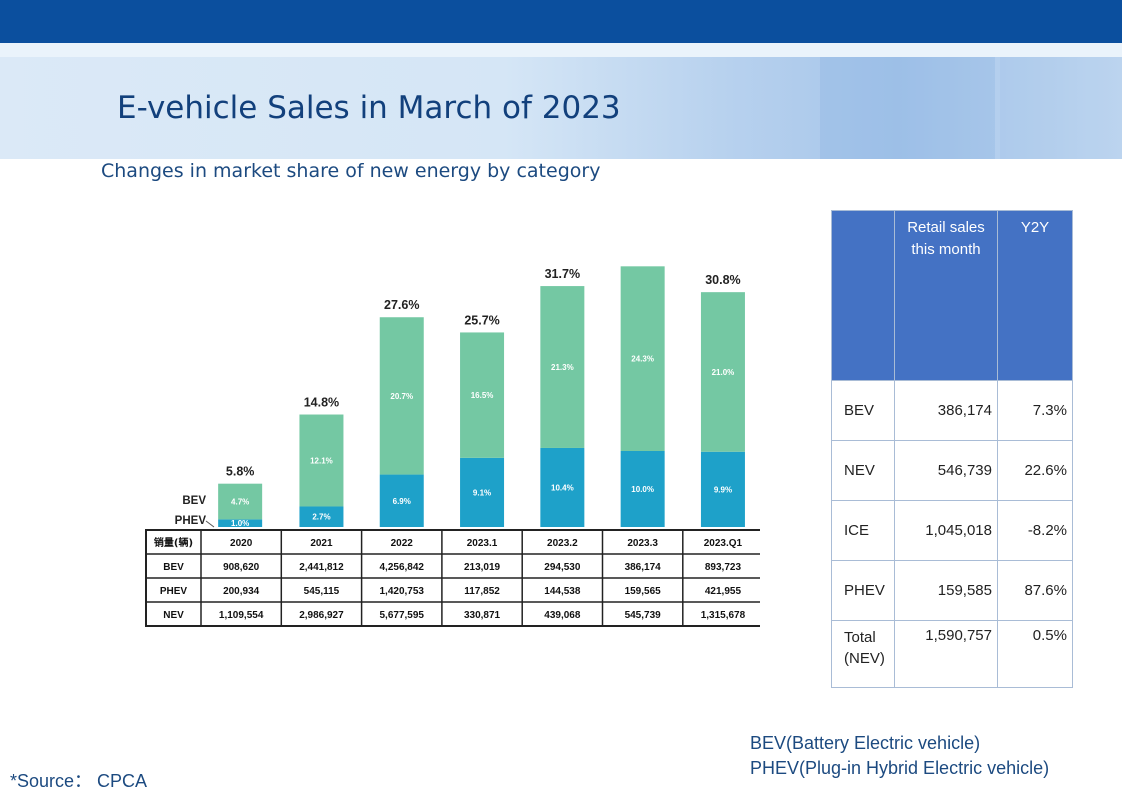 The height and width of the screenshot is (793, 1122). What do you see at coordinates (402, 591) in the screenshot?
I see `table-cell: 1,420,753` at bounding box center [402, 591].